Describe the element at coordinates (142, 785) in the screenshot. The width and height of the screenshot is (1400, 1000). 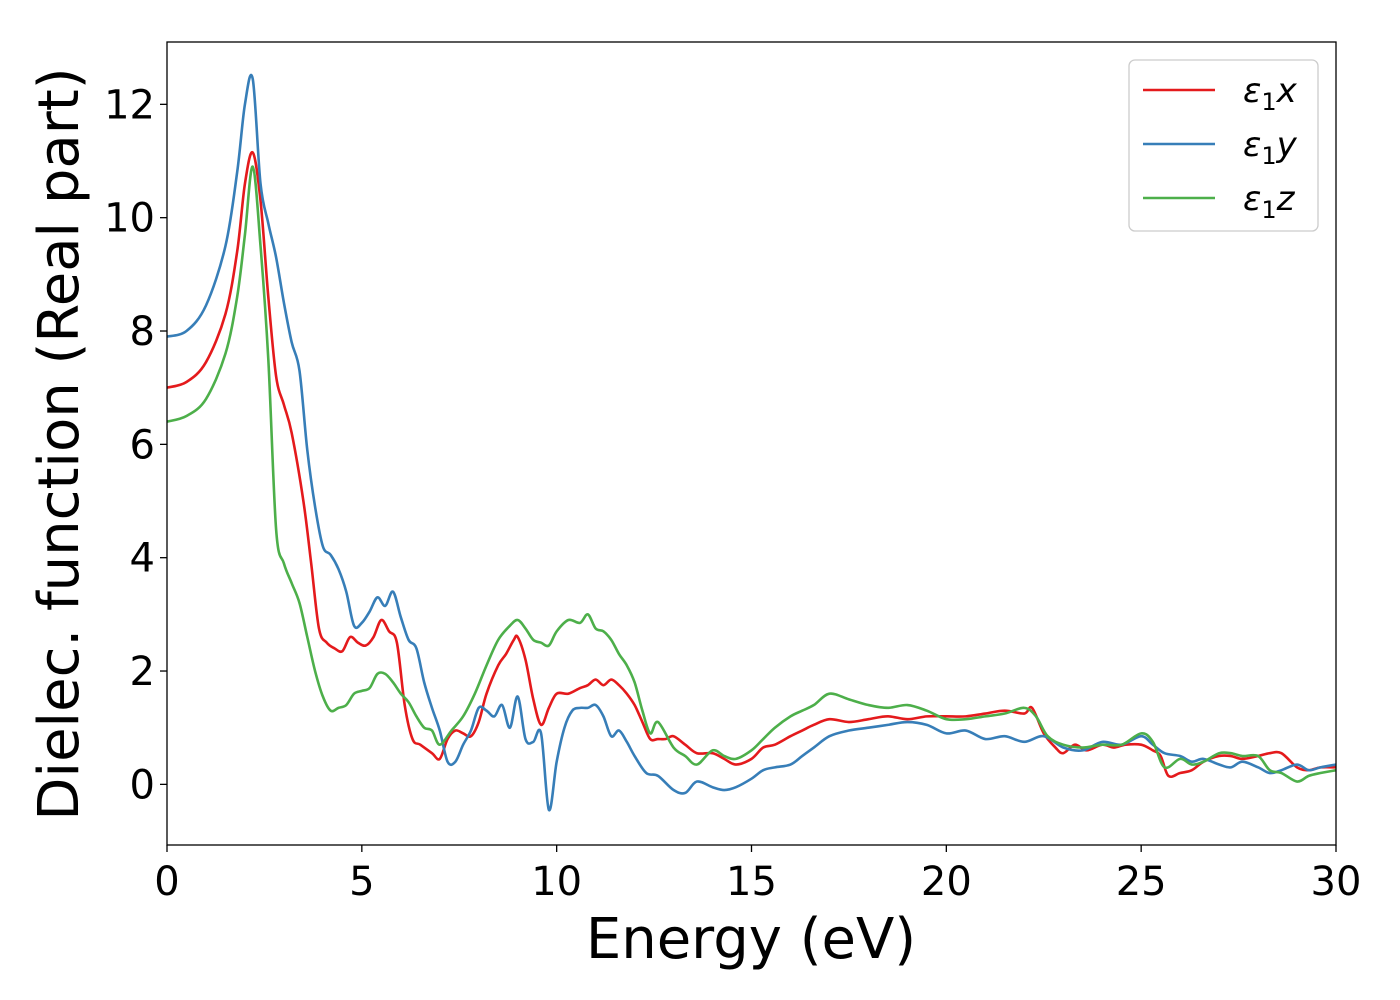
I see `y-tick-label: 0` at that location.